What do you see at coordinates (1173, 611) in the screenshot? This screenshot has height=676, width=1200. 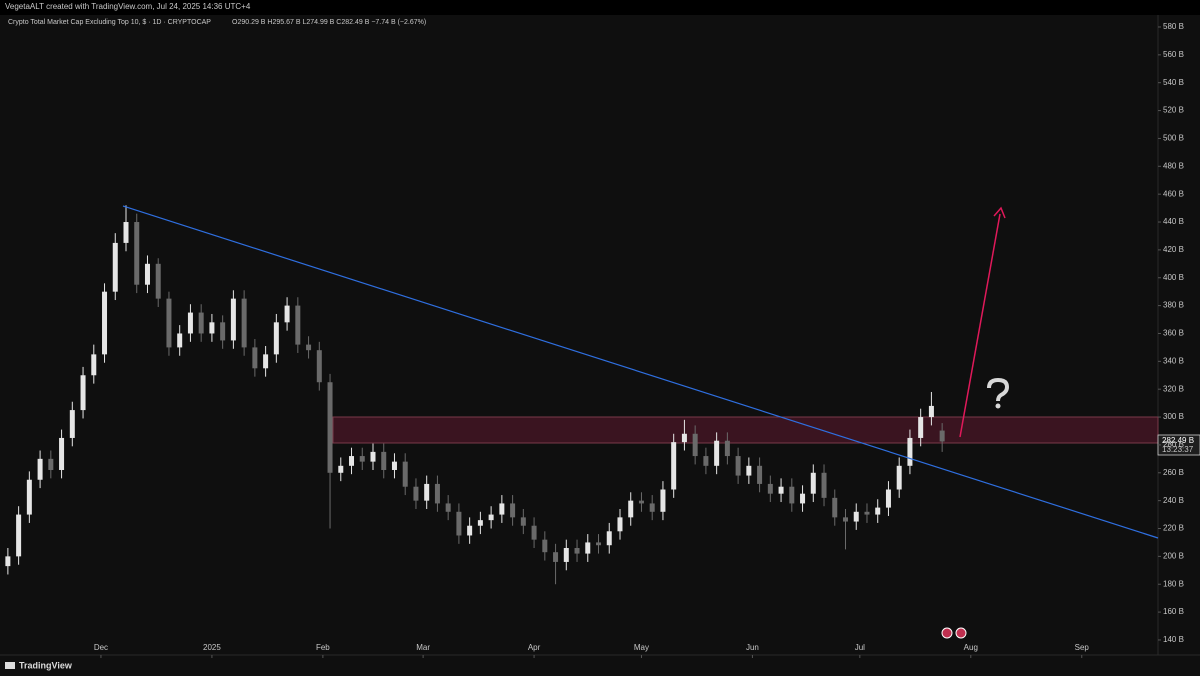 I see `y-tick-label: 160 B` at bounding box center [1173, 611].